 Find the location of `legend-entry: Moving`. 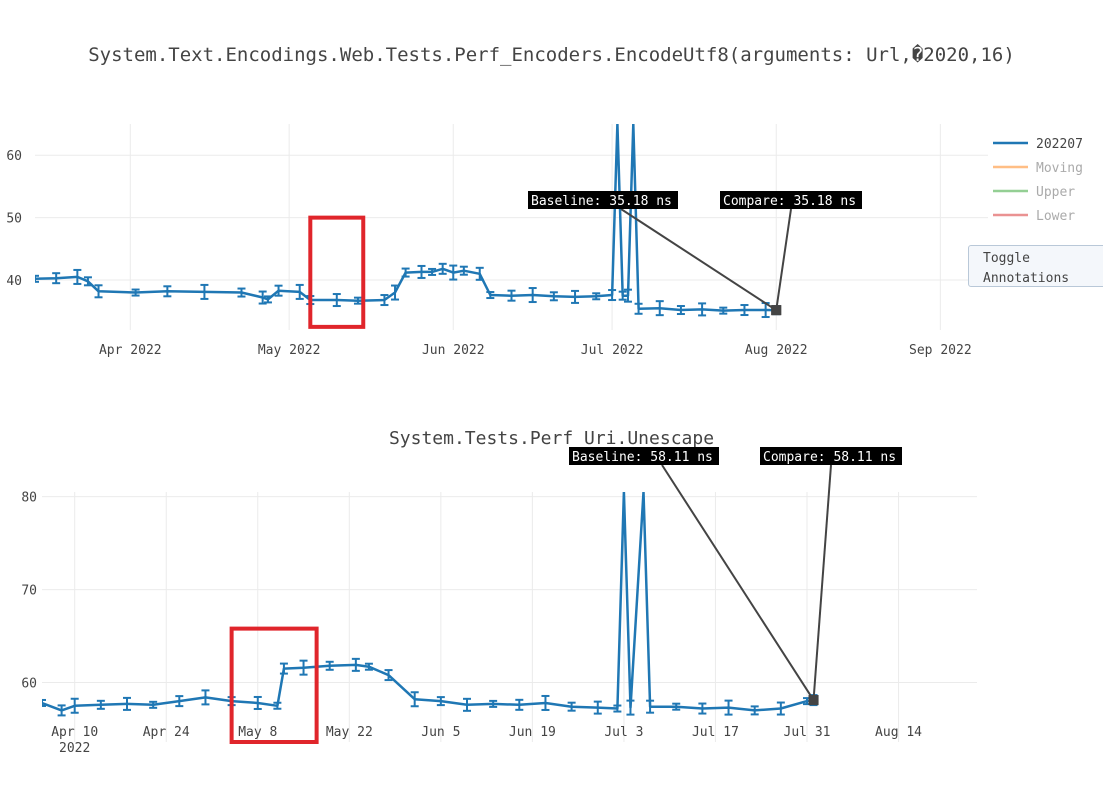

legend-entry: Moving is located at coordinates (1059, 168).